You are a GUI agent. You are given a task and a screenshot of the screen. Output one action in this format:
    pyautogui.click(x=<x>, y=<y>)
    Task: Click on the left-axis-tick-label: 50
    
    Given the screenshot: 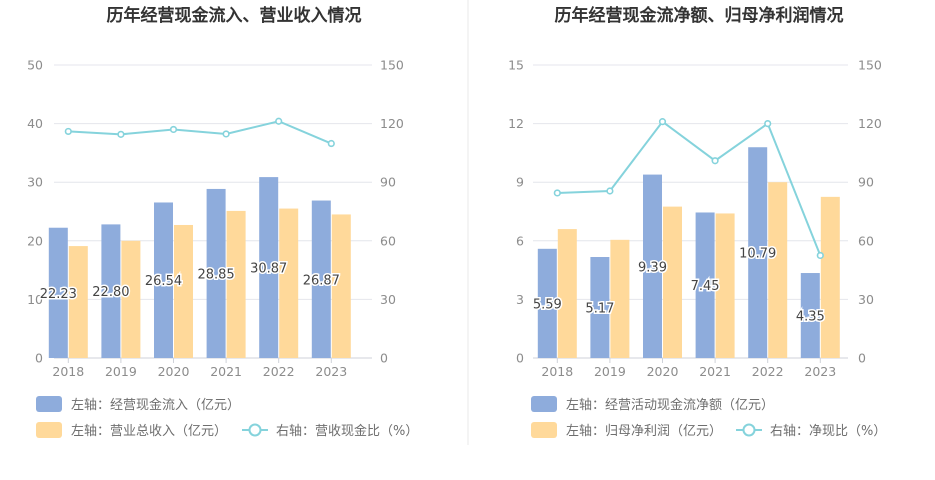 What is the action you would take?
    pyautogui.click(x=35, y=65)
    